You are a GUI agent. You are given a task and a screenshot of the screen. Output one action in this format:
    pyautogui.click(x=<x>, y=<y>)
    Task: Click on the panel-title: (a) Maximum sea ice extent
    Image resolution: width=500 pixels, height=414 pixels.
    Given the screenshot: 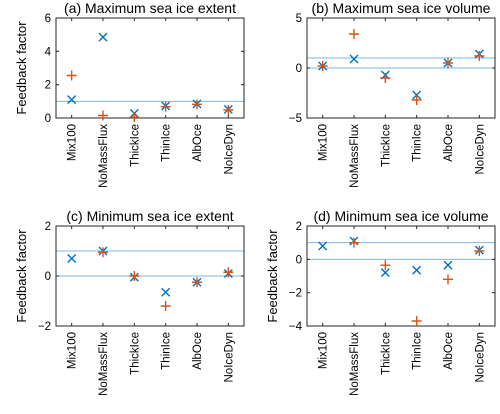 What is the action you would take?
    pyautogui.click(x=150, y=8)
    